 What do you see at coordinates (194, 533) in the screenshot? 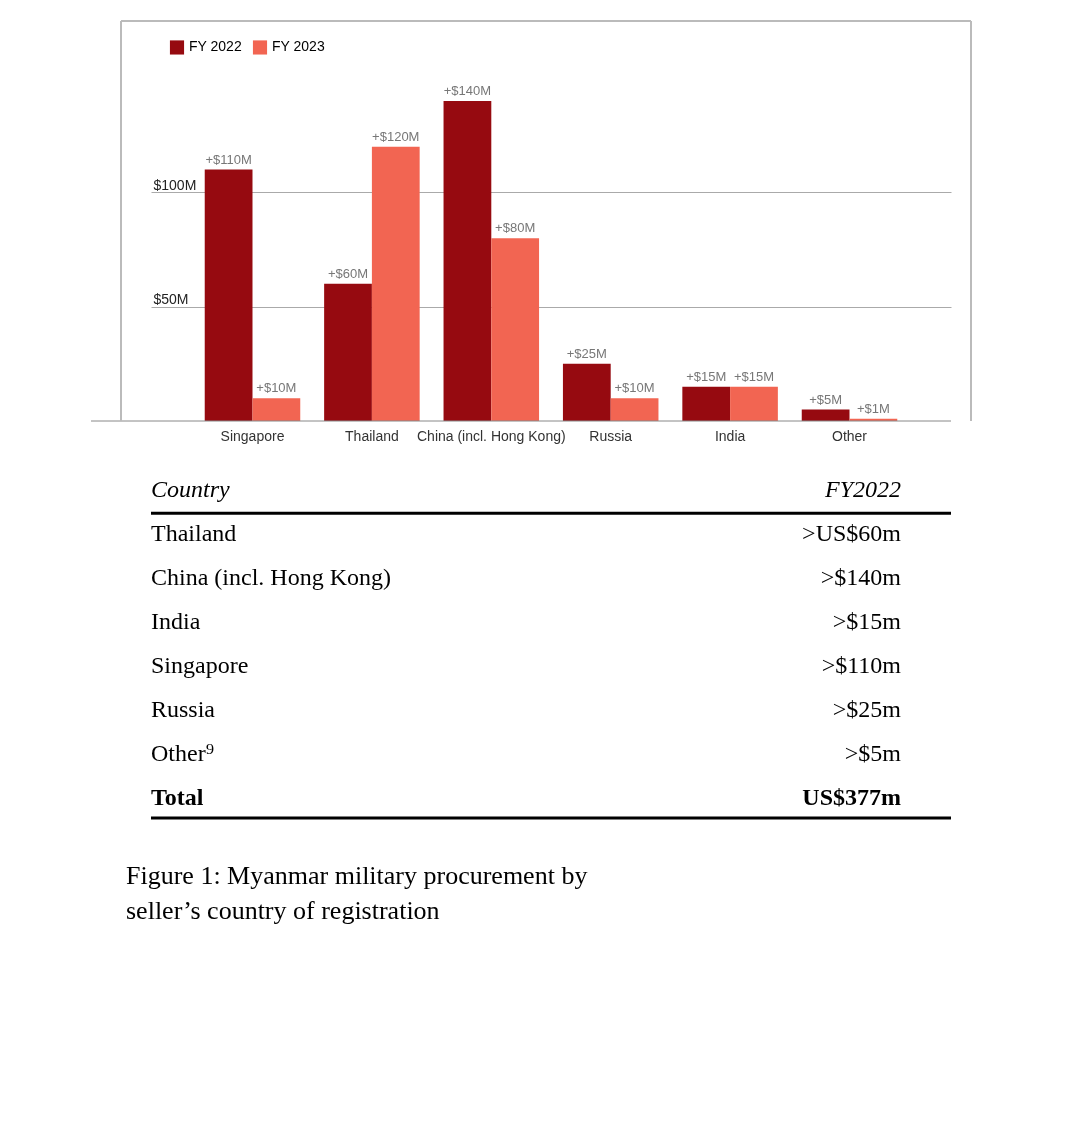
I see `text: Thailand` at bounding box center [194, 533].